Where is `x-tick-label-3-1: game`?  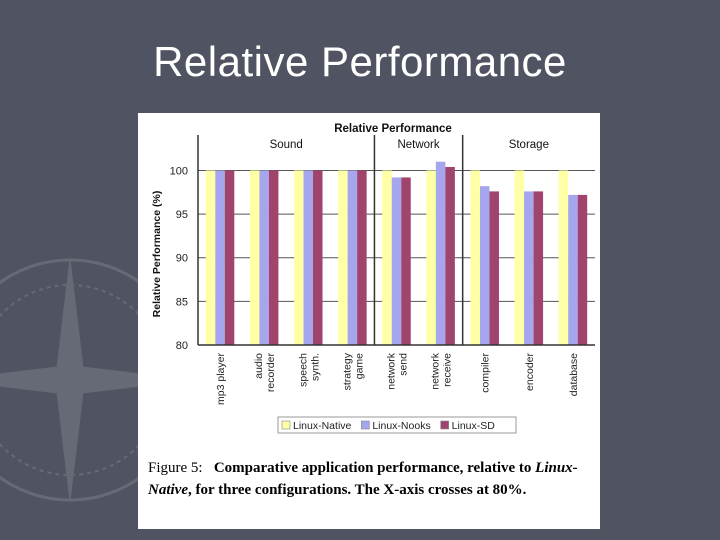 x-tick-label-3-1: game is located at coordinates (359, 366).